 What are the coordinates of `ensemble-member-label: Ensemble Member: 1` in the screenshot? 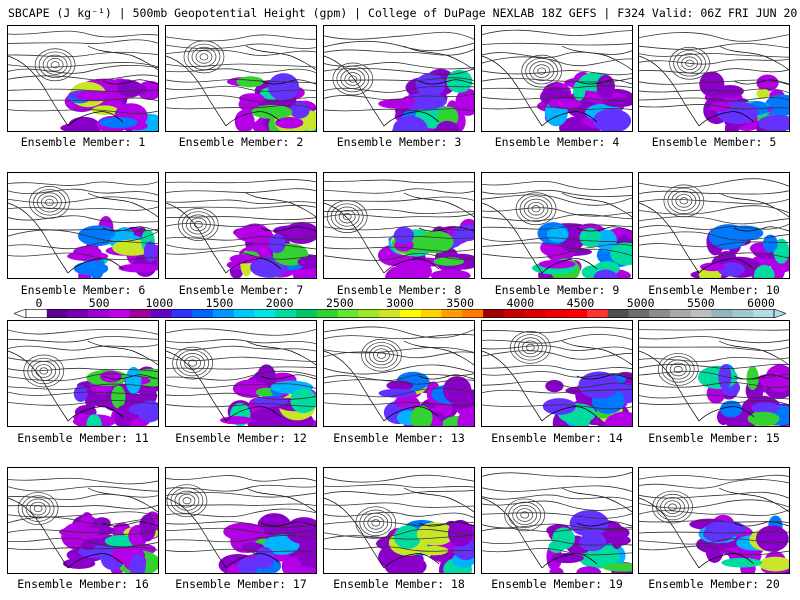 It's located at (83, 142).